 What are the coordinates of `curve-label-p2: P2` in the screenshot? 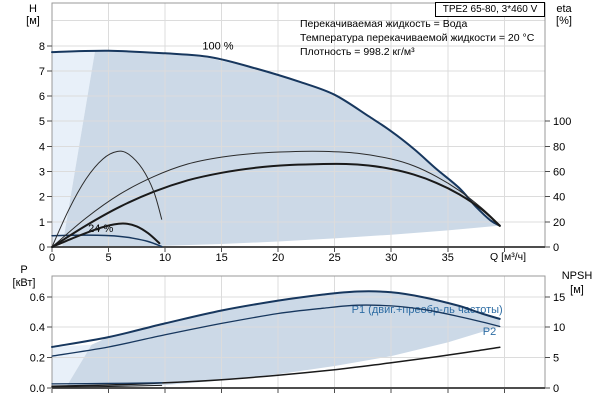 It's located at (489, 332).